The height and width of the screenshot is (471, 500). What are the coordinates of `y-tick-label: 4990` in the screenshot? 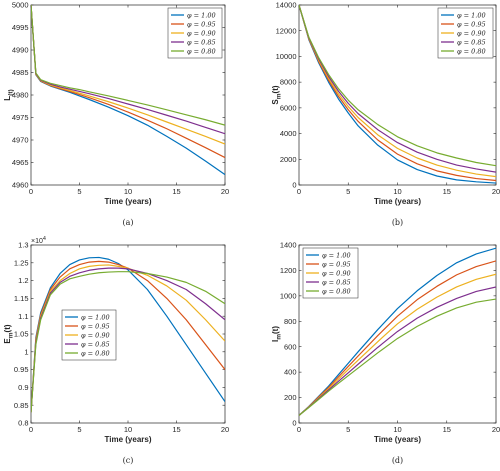 It's located at (20, 50).